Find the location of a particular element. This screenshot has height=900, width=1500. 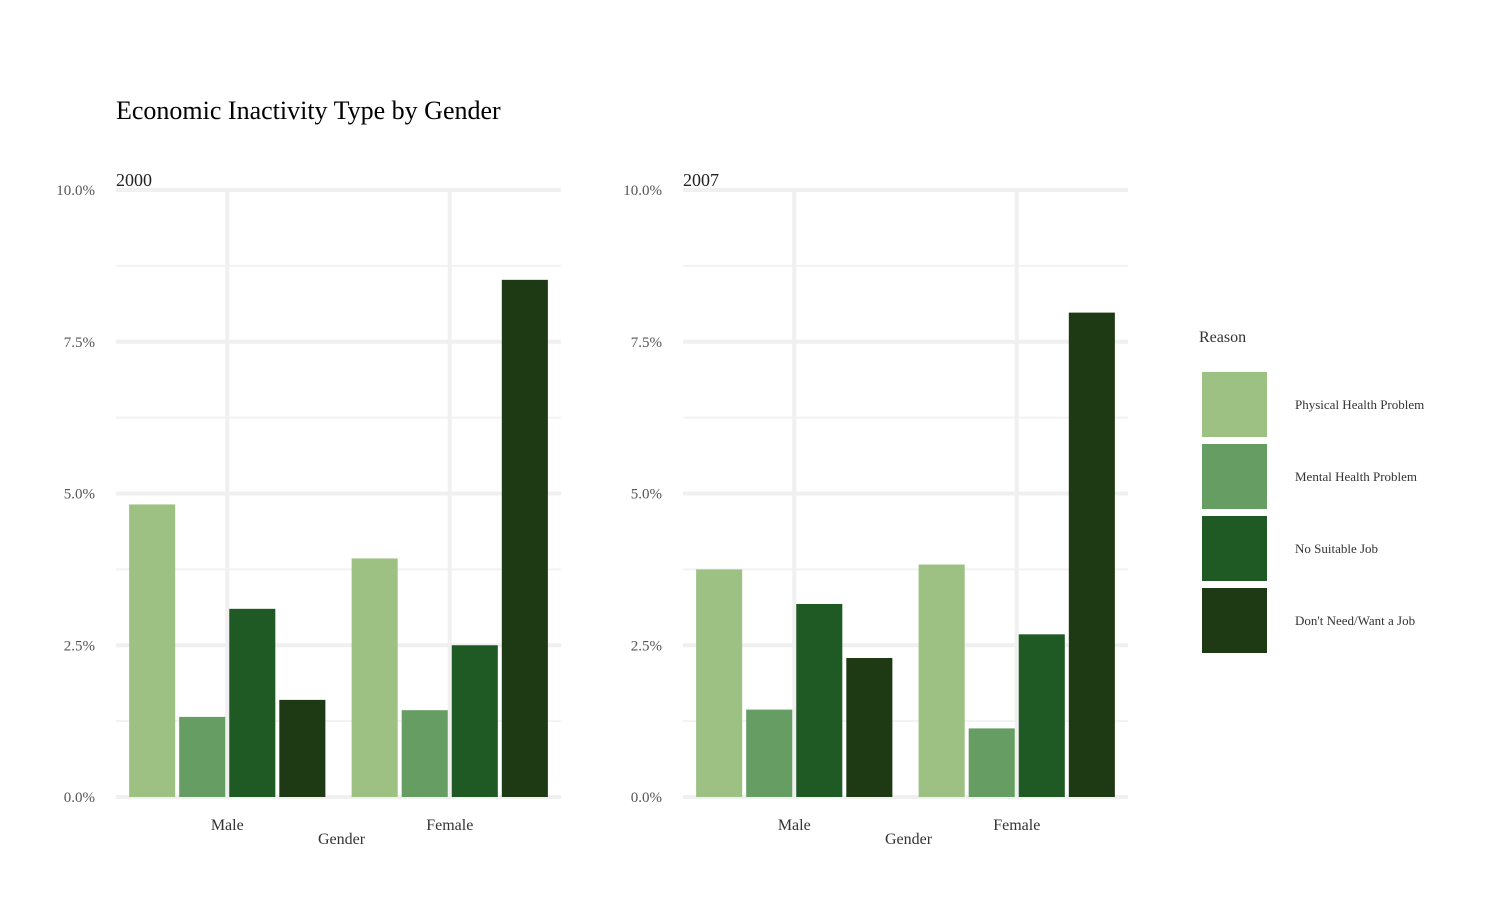

chart-title: Economic Inactivity Type by Gender is located at coordinates (308, 110).